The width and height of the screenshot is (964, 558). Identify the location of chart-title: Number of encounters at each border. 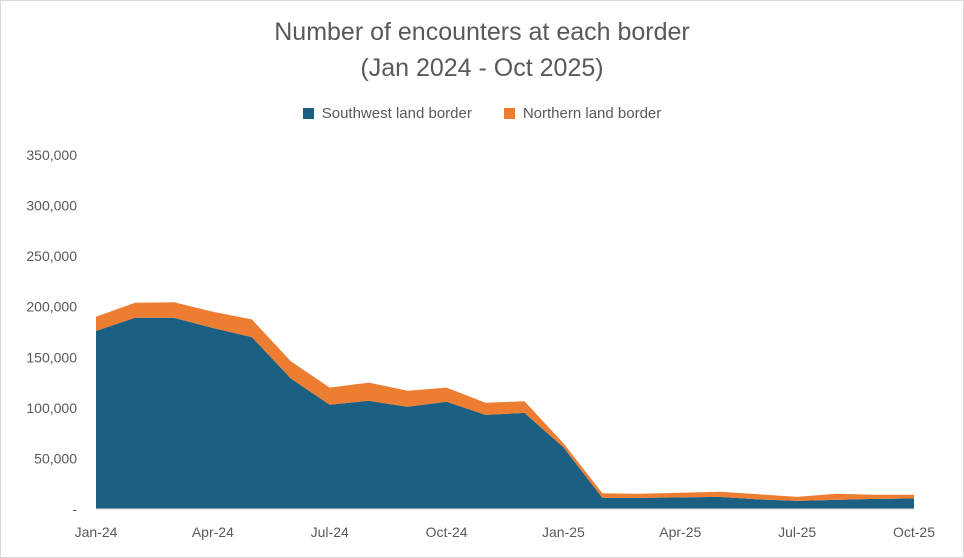
(482, 32).